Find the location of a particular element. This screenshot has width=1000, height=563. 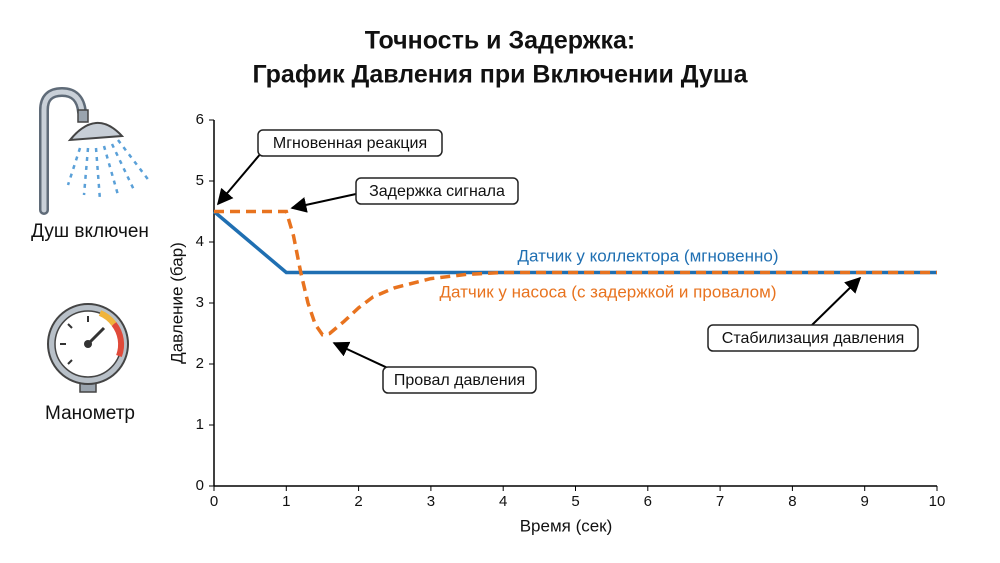

shower-icon is located at coordinates (95, 150).